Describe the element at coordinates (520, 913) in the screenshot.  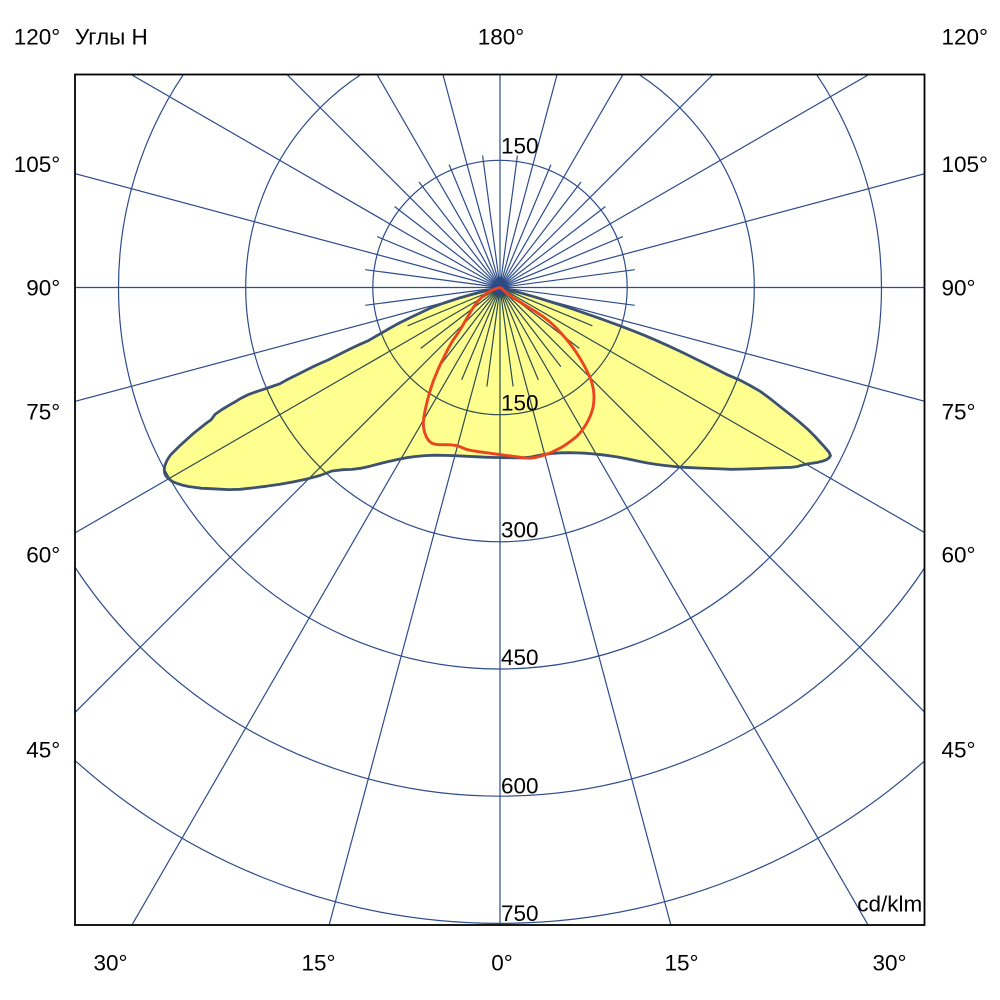
I see `svg-text: 750` at that location.